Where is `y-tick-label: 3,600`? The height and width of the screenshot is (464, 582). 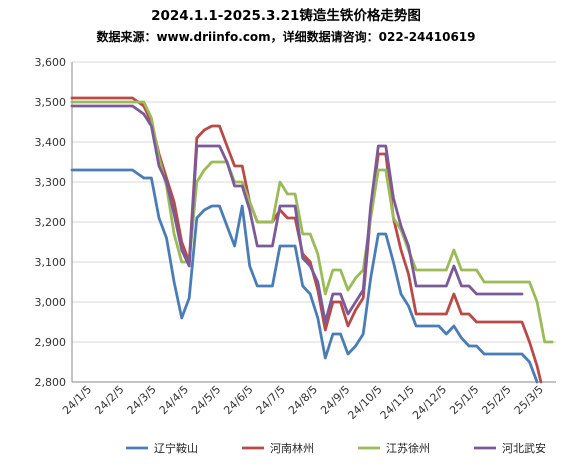
y-tick-label: 3,600 is located at coordinates (51, 62).